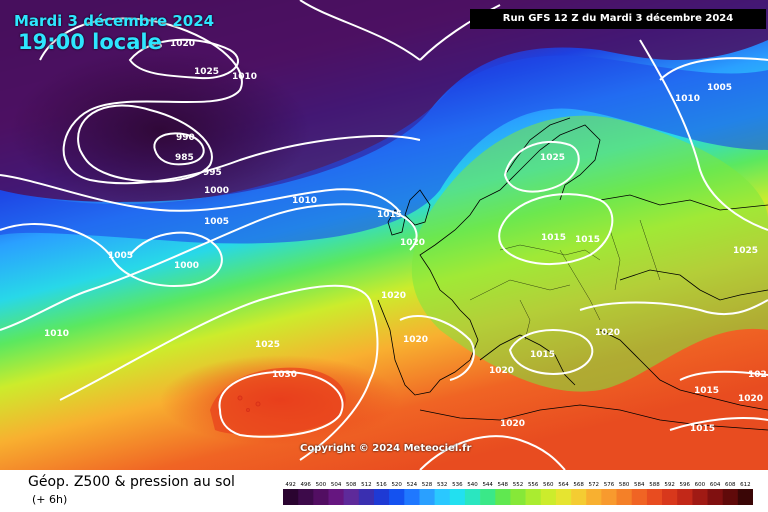 The height and width of the screenshot is (512, 768). What do you see at coordinates (160, 130) in the screenshot?
I see `low-center` at bounding box center [160, 130].